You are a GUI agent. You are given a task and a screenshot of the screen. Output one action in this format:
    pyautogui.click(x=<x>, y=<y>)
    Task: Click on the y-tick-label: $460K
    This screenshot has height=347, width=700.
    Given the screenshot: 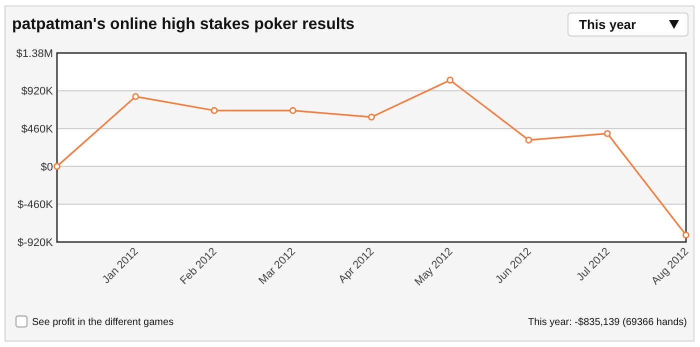 What is the action you would take?
    pyautogui.click(x=37, y=129)
    